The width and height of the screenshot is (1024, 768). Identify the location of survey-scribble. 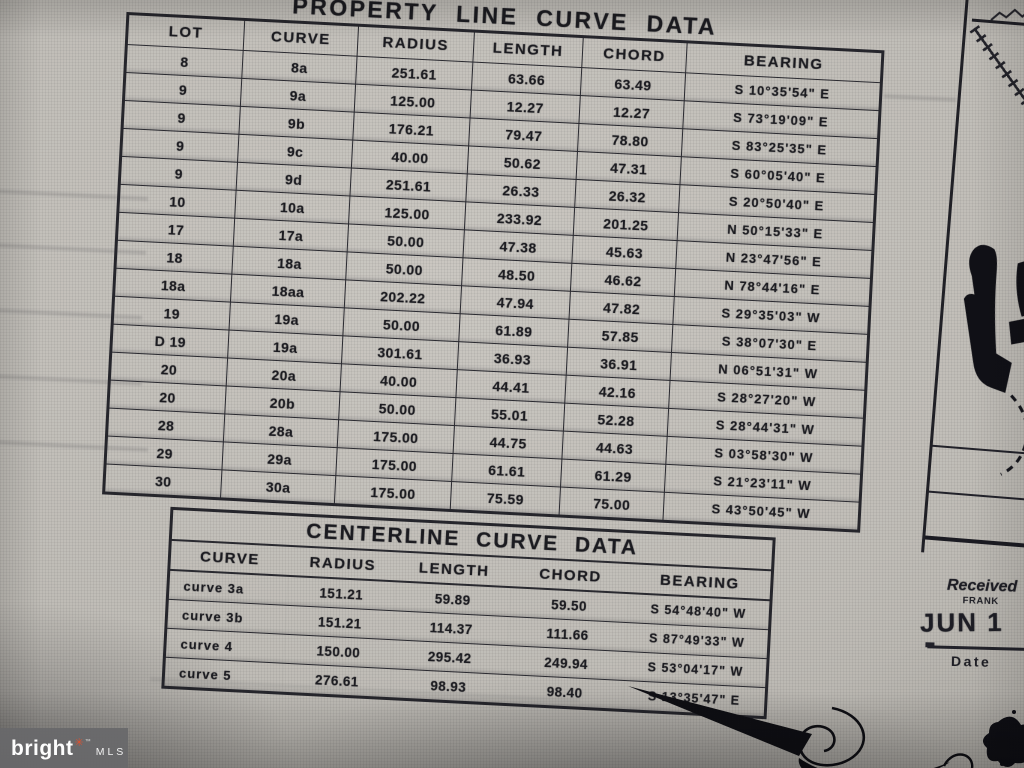
(1007, 14).